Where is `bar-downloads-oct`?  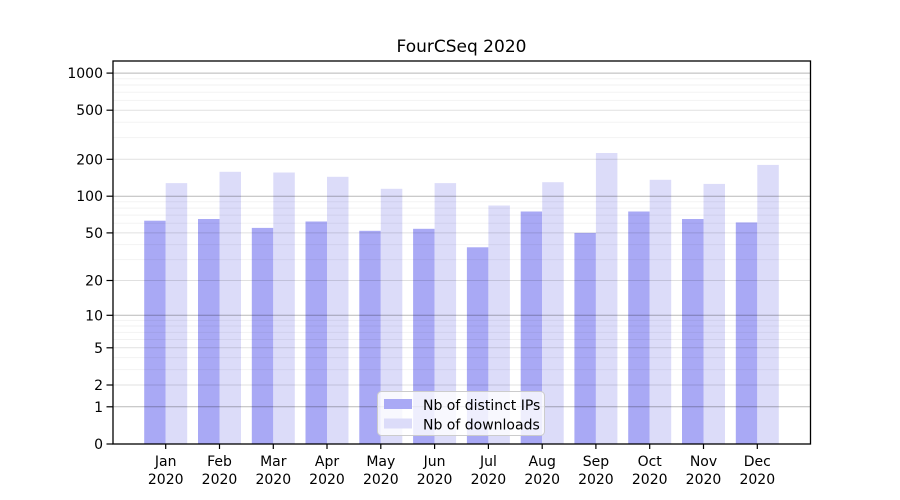 bar-downloads-oct is located at coordinates (660, 312).